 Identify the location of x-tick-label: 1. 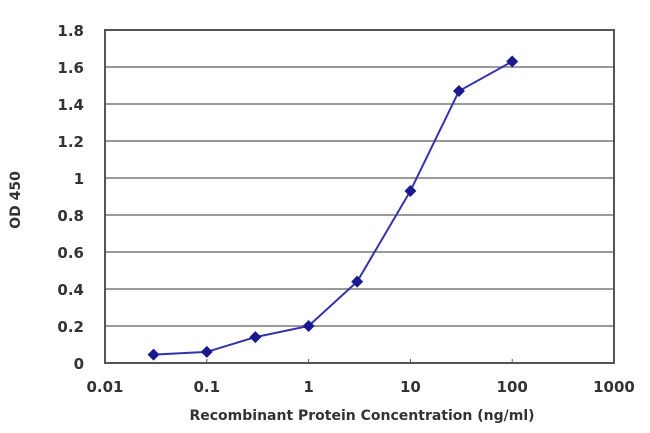
(308, 387).